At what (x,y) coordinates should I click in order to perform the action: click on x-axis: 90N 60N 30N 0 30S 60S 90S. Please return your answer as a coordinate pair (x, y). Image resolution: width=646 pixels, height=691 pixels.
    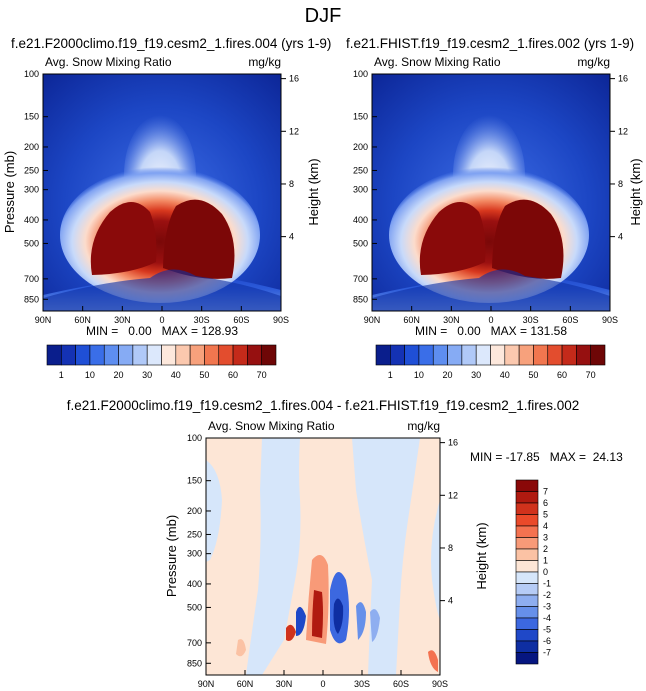
    Looking at the image, I should click on (491, 315).